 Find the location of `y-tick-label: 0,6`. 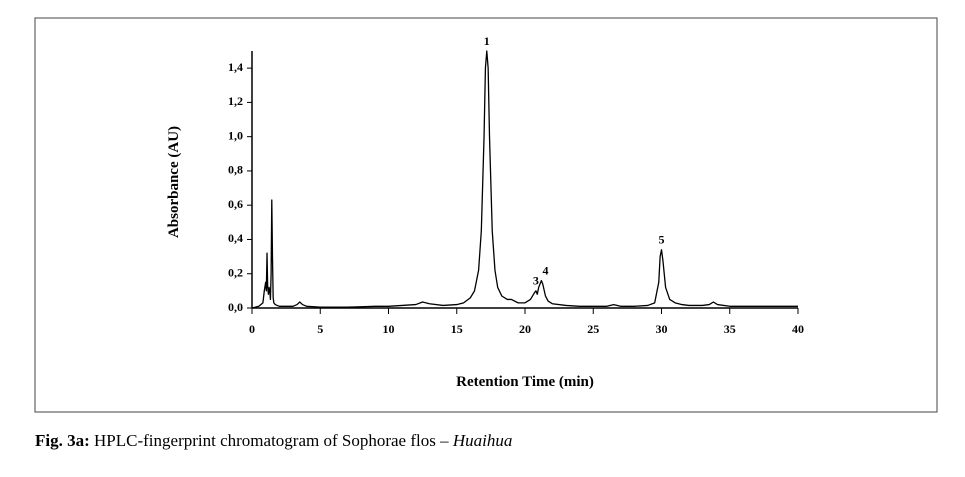

y-tick-label: 0,6 is located at coordinates (235, 204).